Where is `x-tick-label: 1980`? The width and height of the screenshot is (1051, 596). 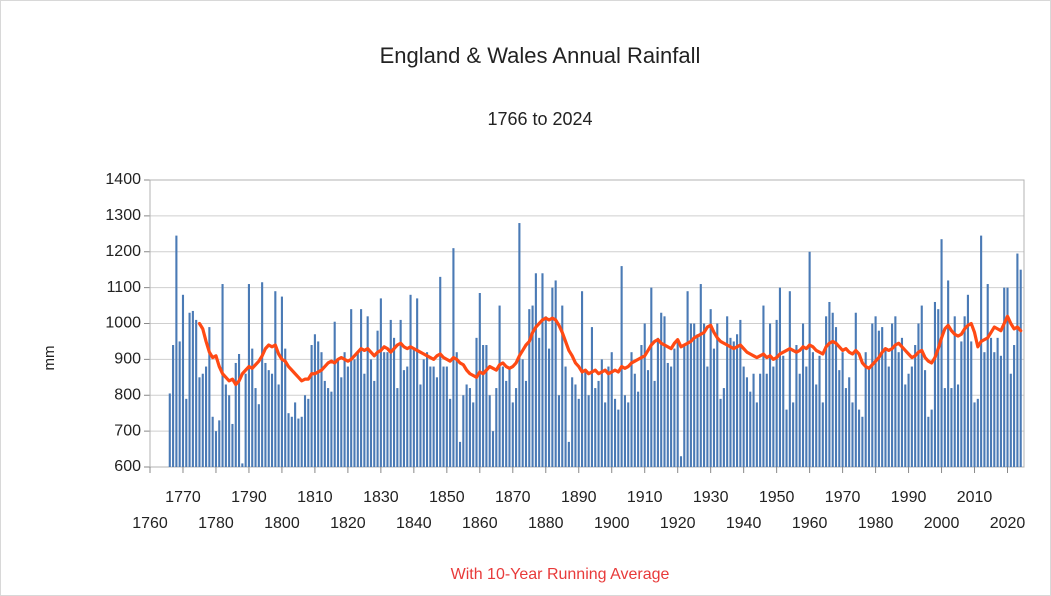
x-tick-label: 1980 is located at coordinates (876, 523).